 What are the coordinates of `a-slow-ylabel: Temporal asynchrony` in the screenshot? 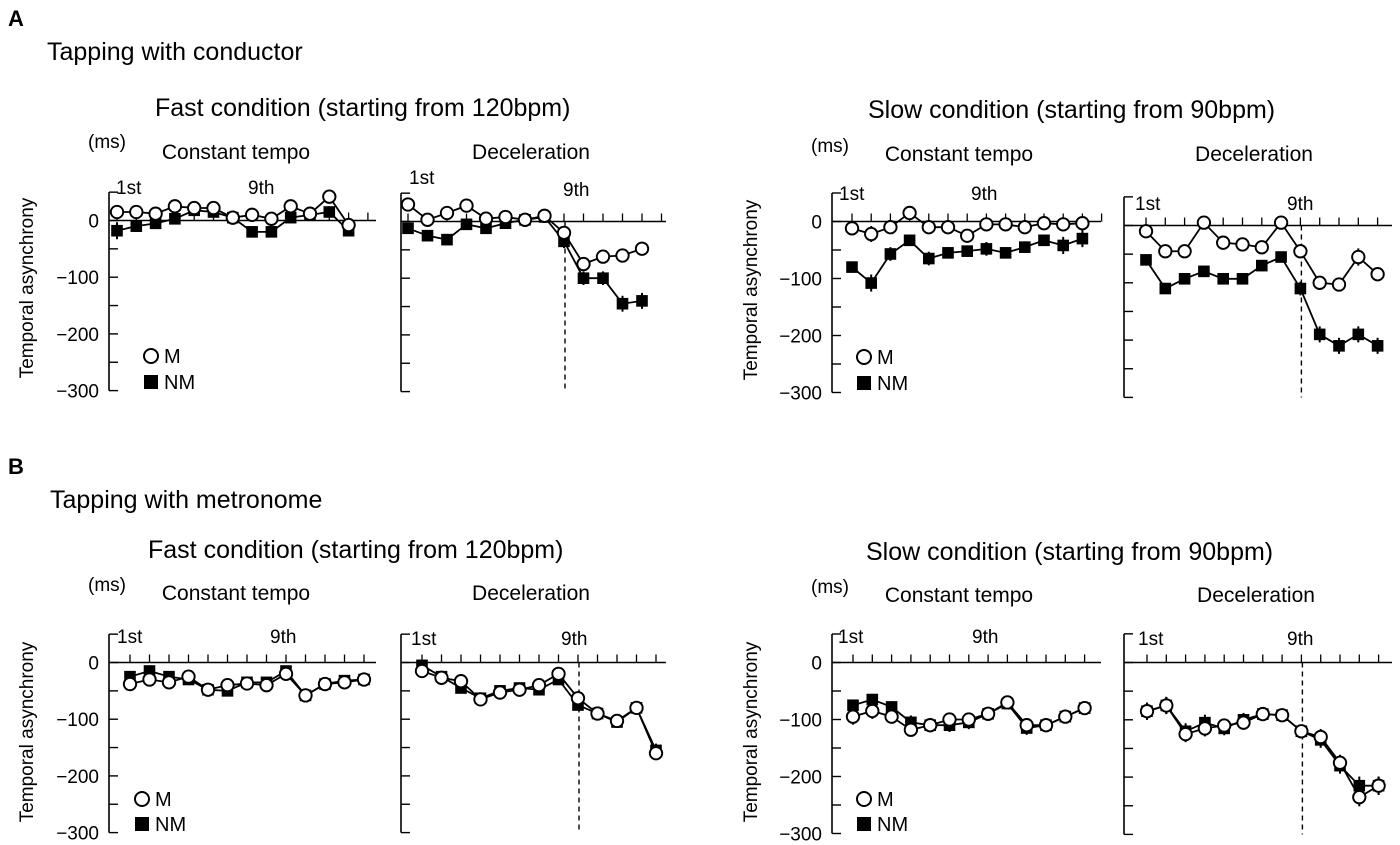 It's located at (751, 289).